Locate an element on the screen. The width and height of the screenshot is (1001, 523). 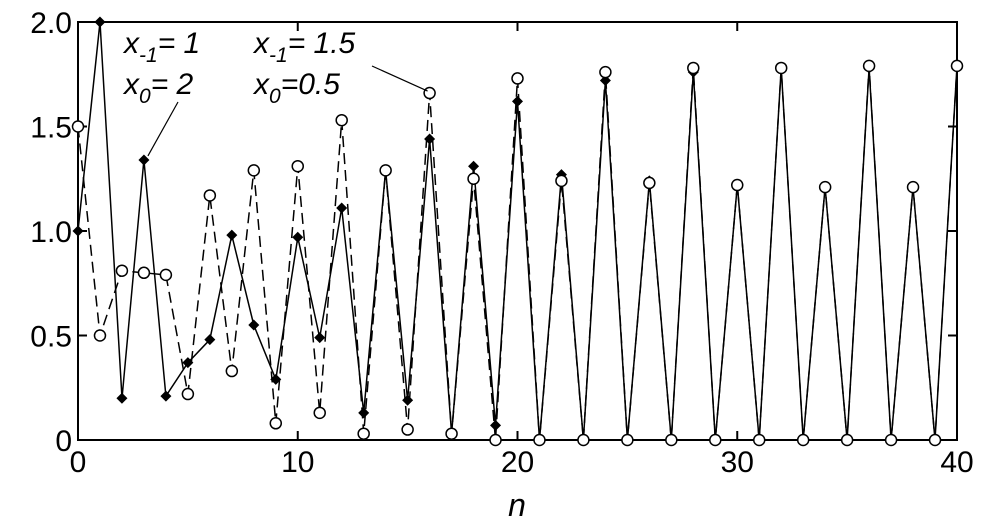
y-tick-label: 0 is located at coordinates (63, 441).